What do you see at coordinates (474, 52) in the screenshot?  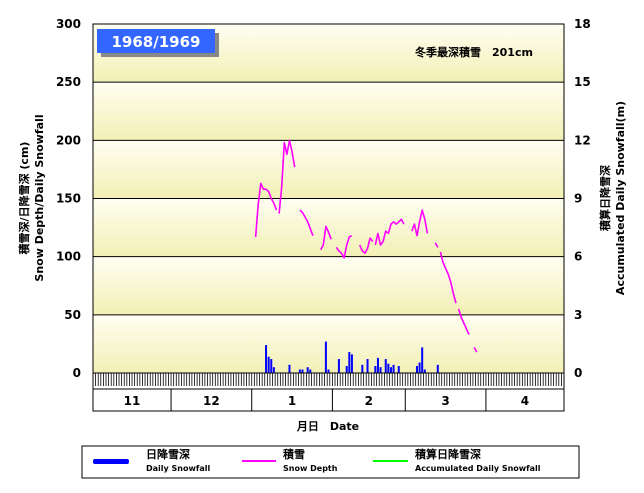 I see `max-depth-annotation: 冬季最深積雪 201cm` at bounding box center [474, 52].